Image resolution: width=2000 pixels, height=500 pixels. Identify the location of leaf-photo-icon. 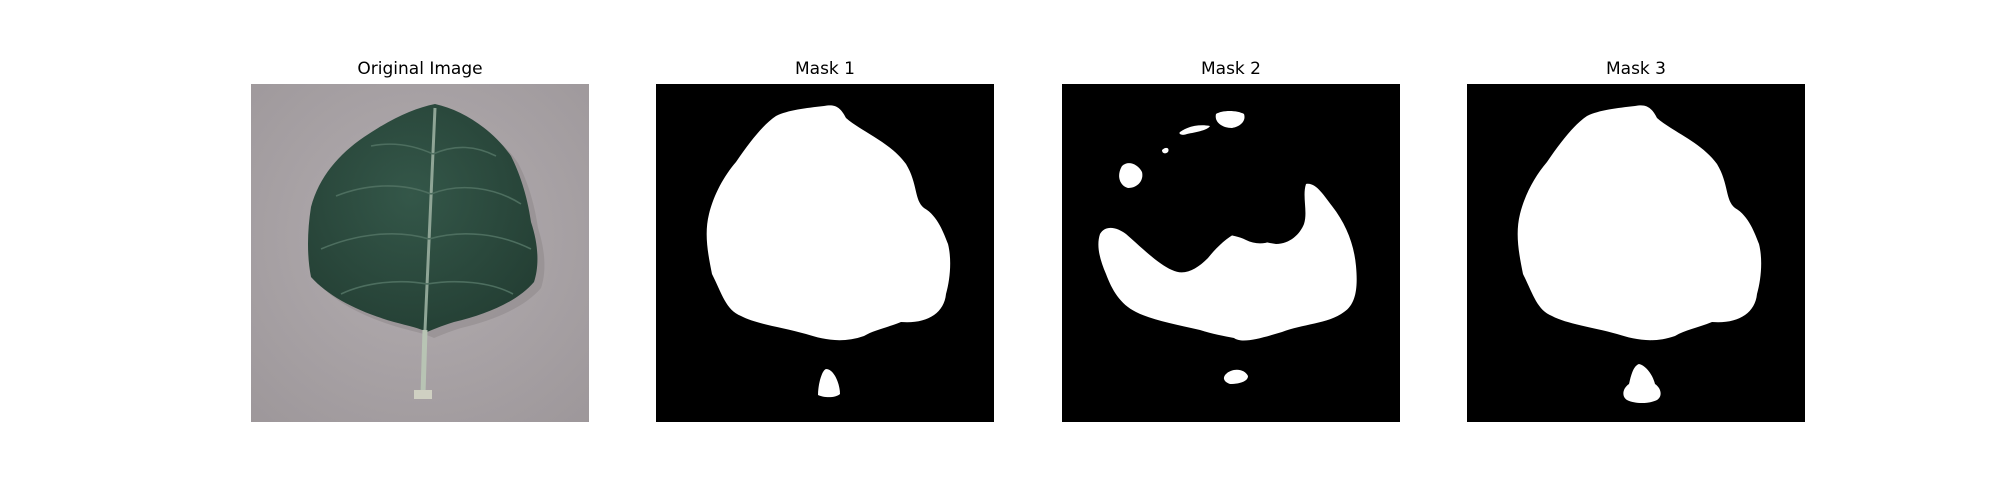
(420, 253).